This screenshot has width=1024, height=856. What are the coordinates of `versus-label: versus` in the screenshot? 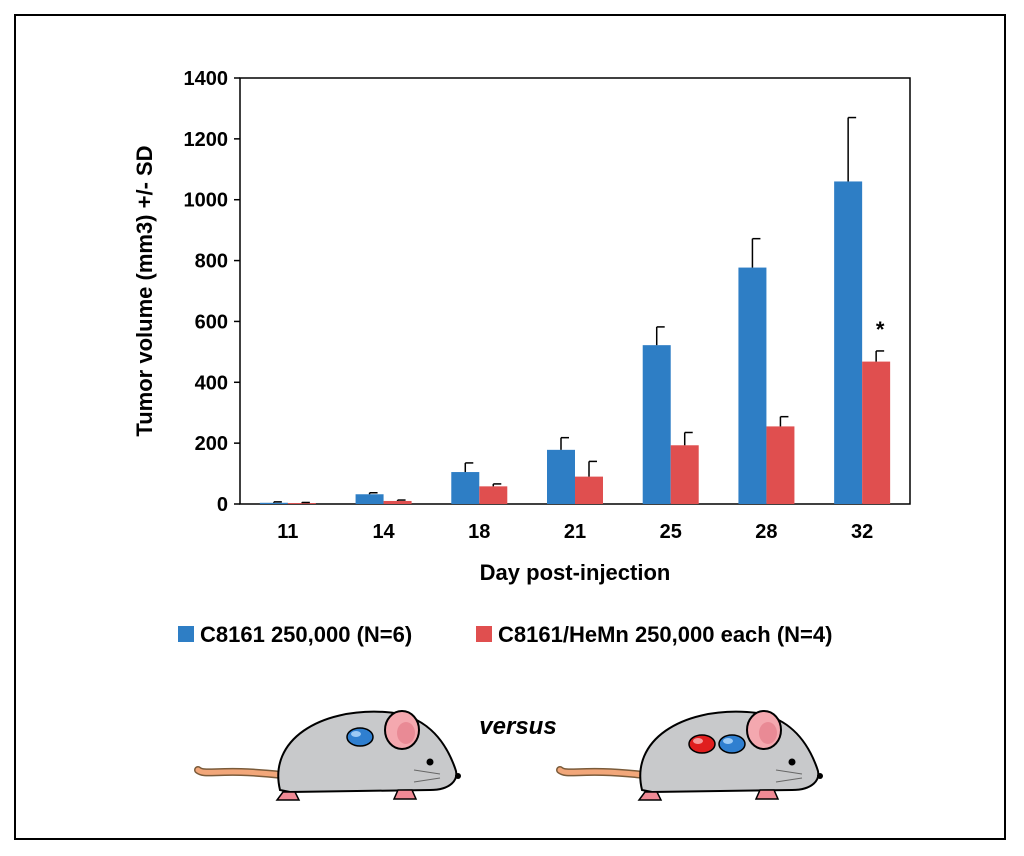 It's located at (517, 726).